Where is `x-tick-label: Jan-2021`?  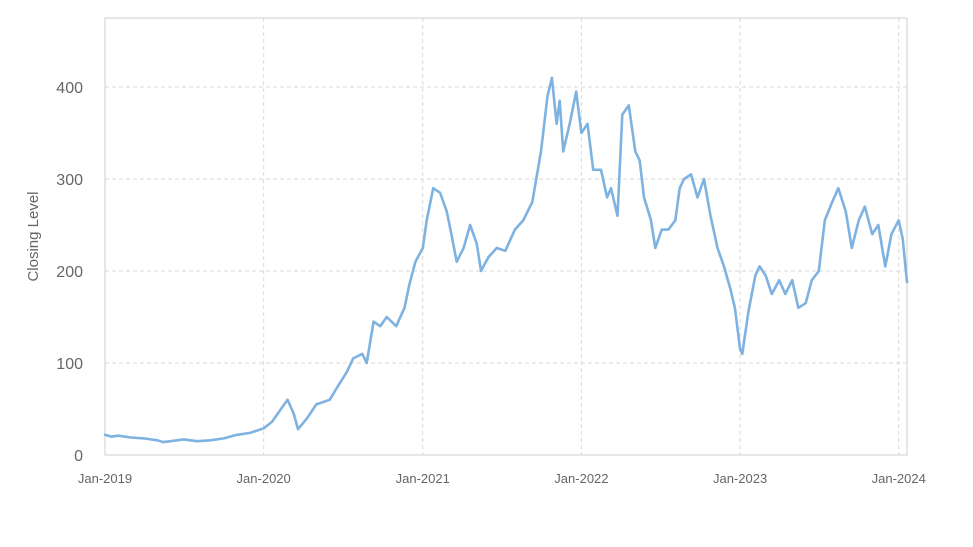 x-tick-label: Jan-2021 is located at coordinates (423, 478).